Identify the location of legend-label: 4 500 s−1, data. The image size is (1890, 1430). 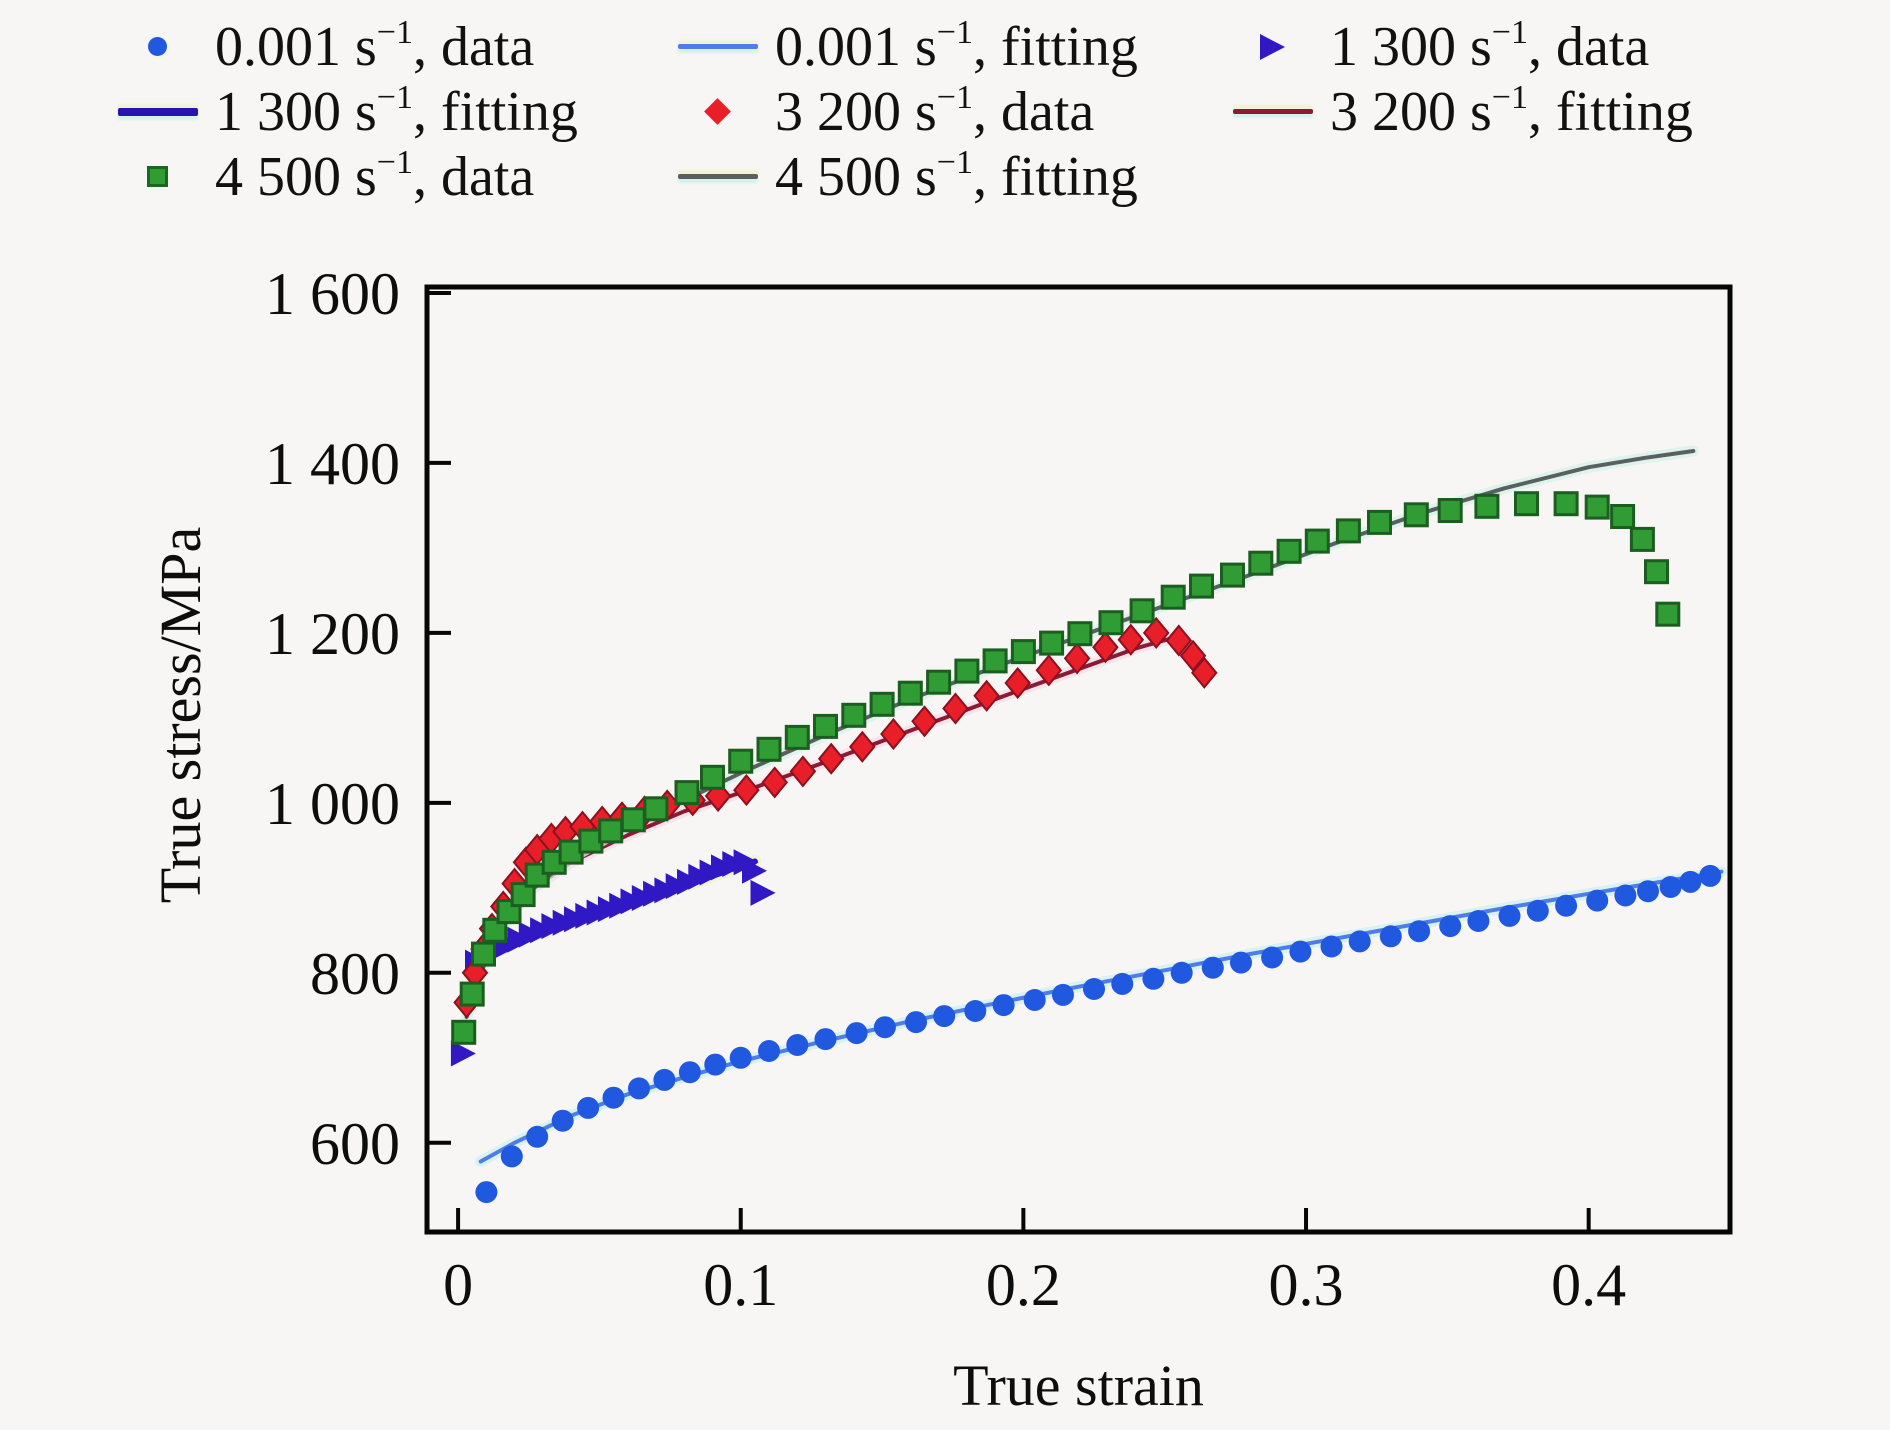
(375, 176).